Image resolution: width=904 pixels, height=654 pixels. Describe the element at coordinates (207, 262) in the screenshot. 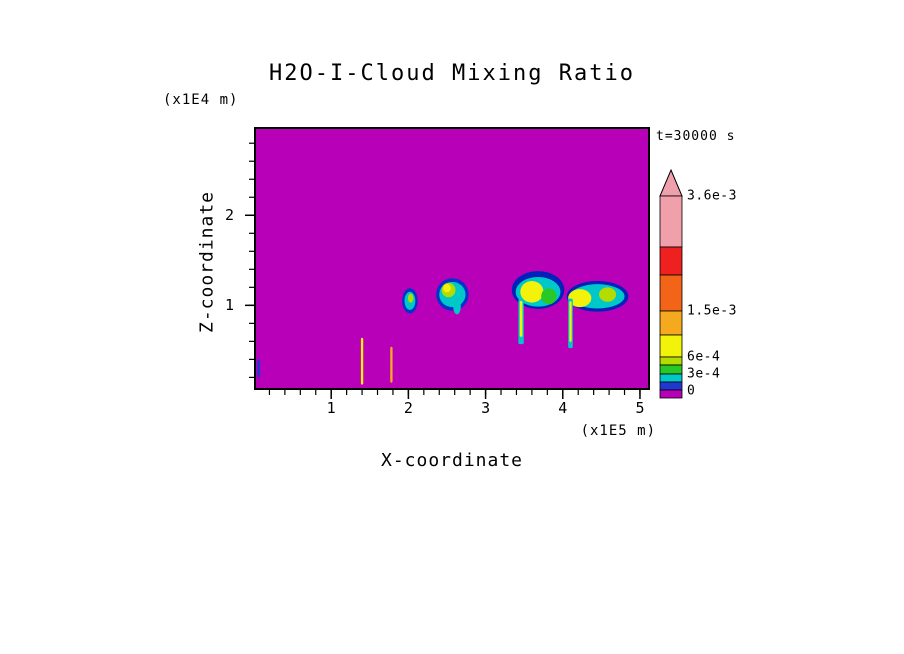

I see `z-axis-label: Z-coordinate` at that location.